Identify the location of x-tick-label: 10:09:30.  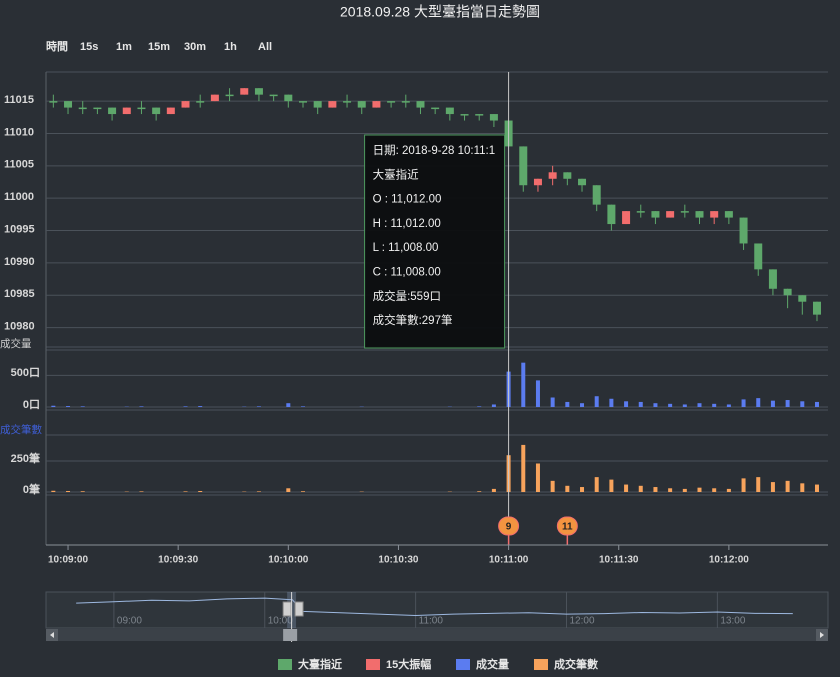
(178, 560).